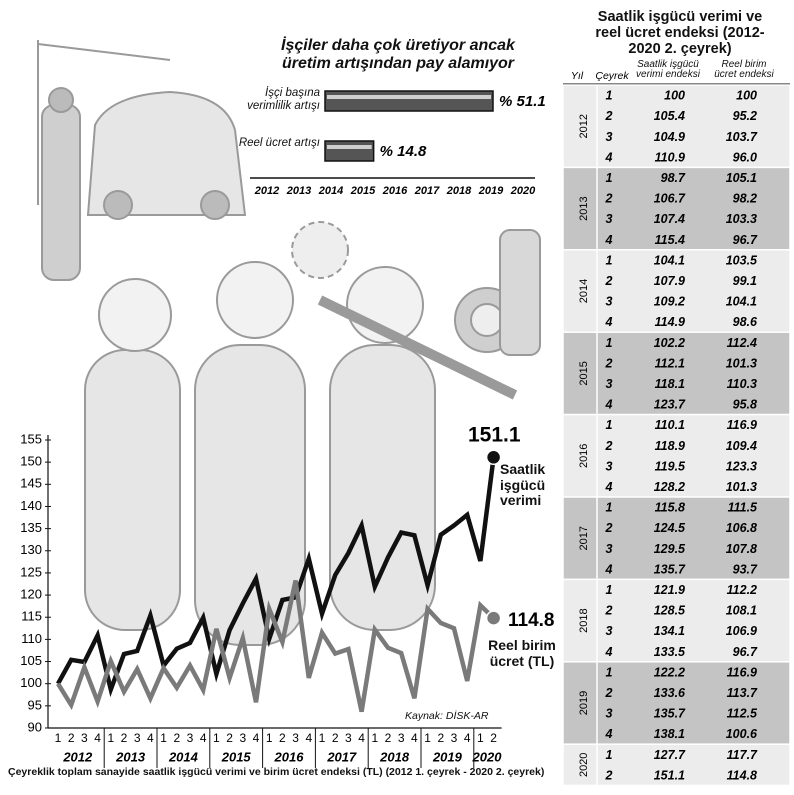 Image resolution: width=794 pixels, height=795 pixels. Describe the element at coordinates (349, 151) in the screenshot. I see `bar` at that location.